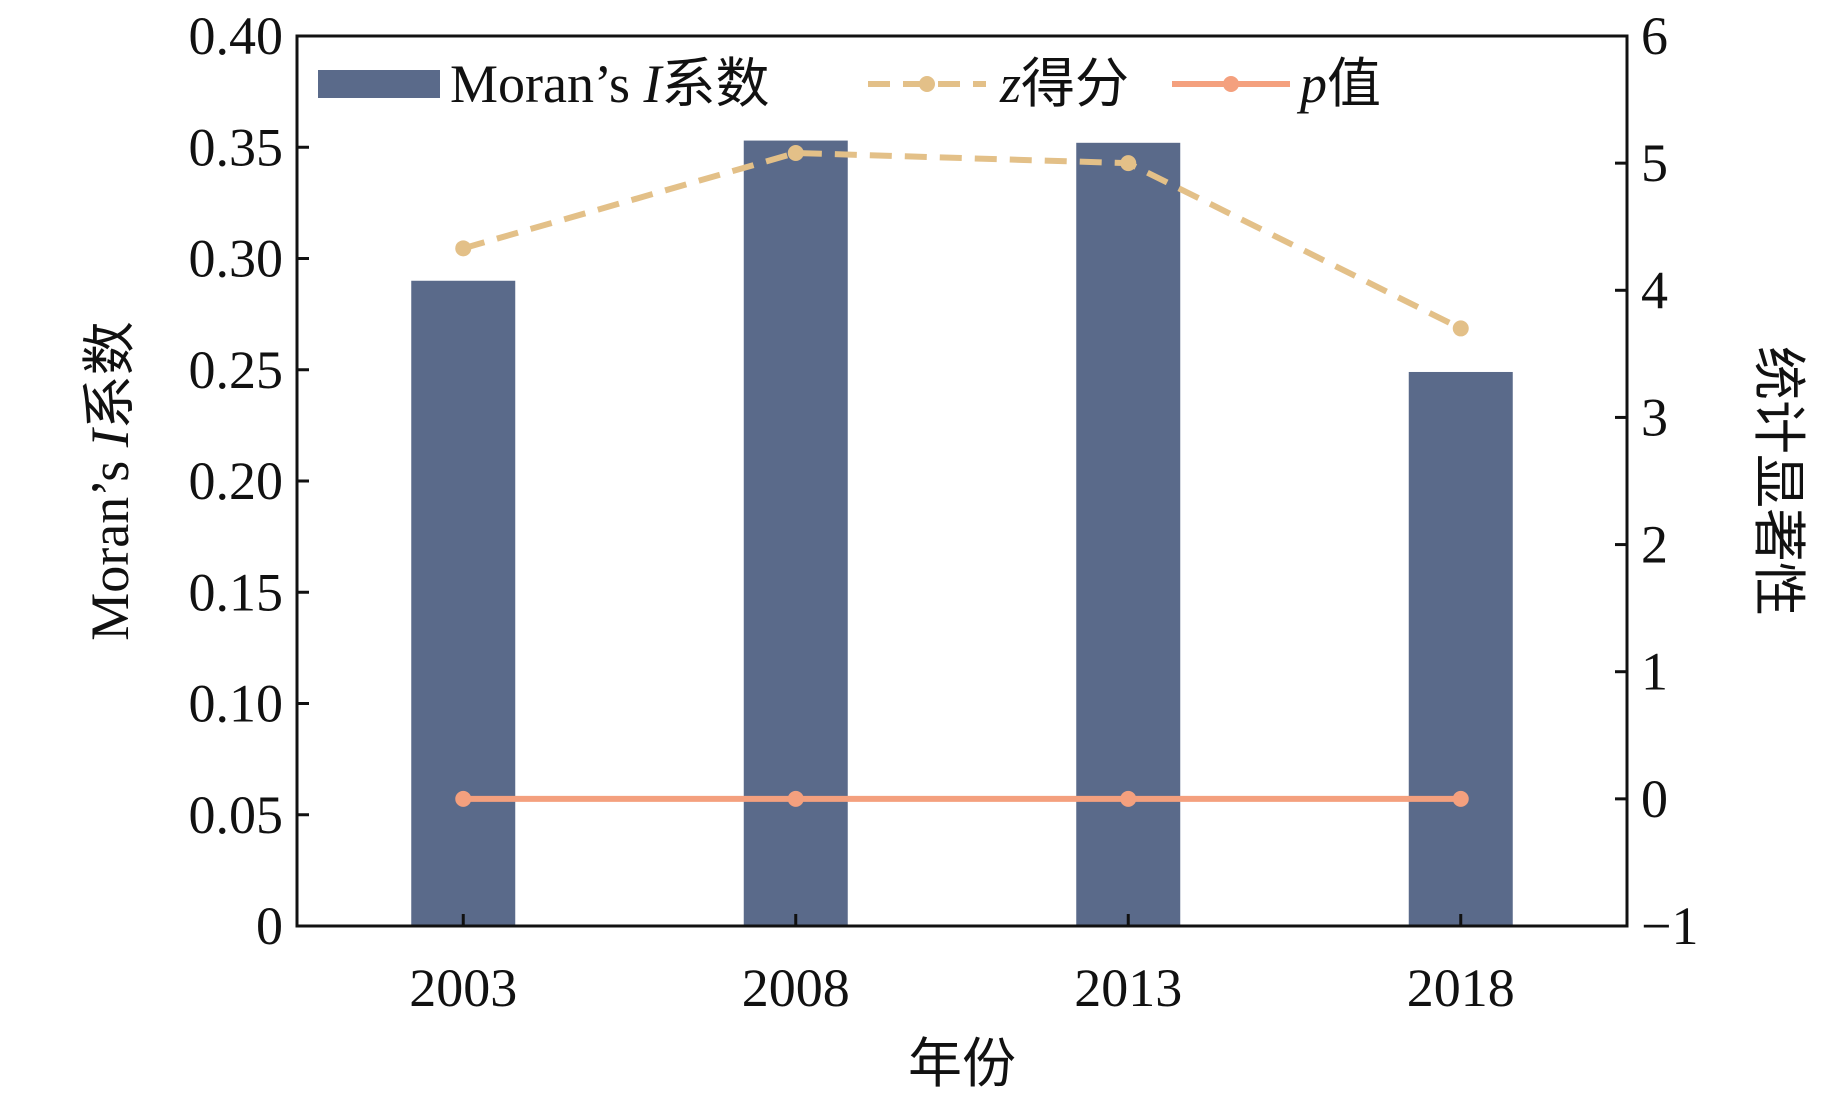  What do you see at coordinates (1128, 163) in the screenshot?
I see `series-point-1-2013` at bounding box center [1128, 163].